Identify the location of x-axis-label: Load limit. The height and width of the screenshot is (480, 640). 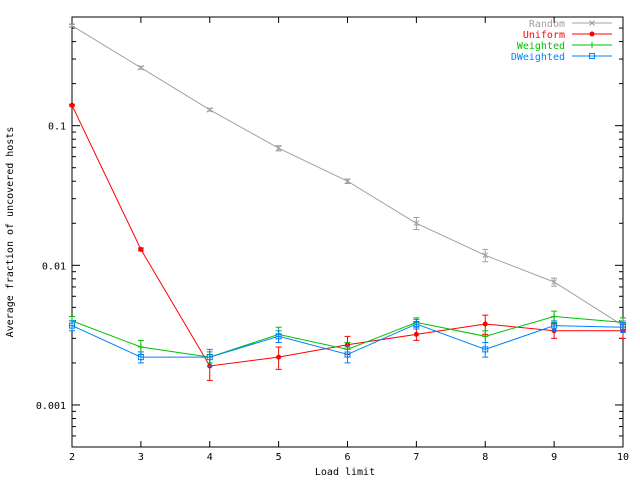
(345, 472).